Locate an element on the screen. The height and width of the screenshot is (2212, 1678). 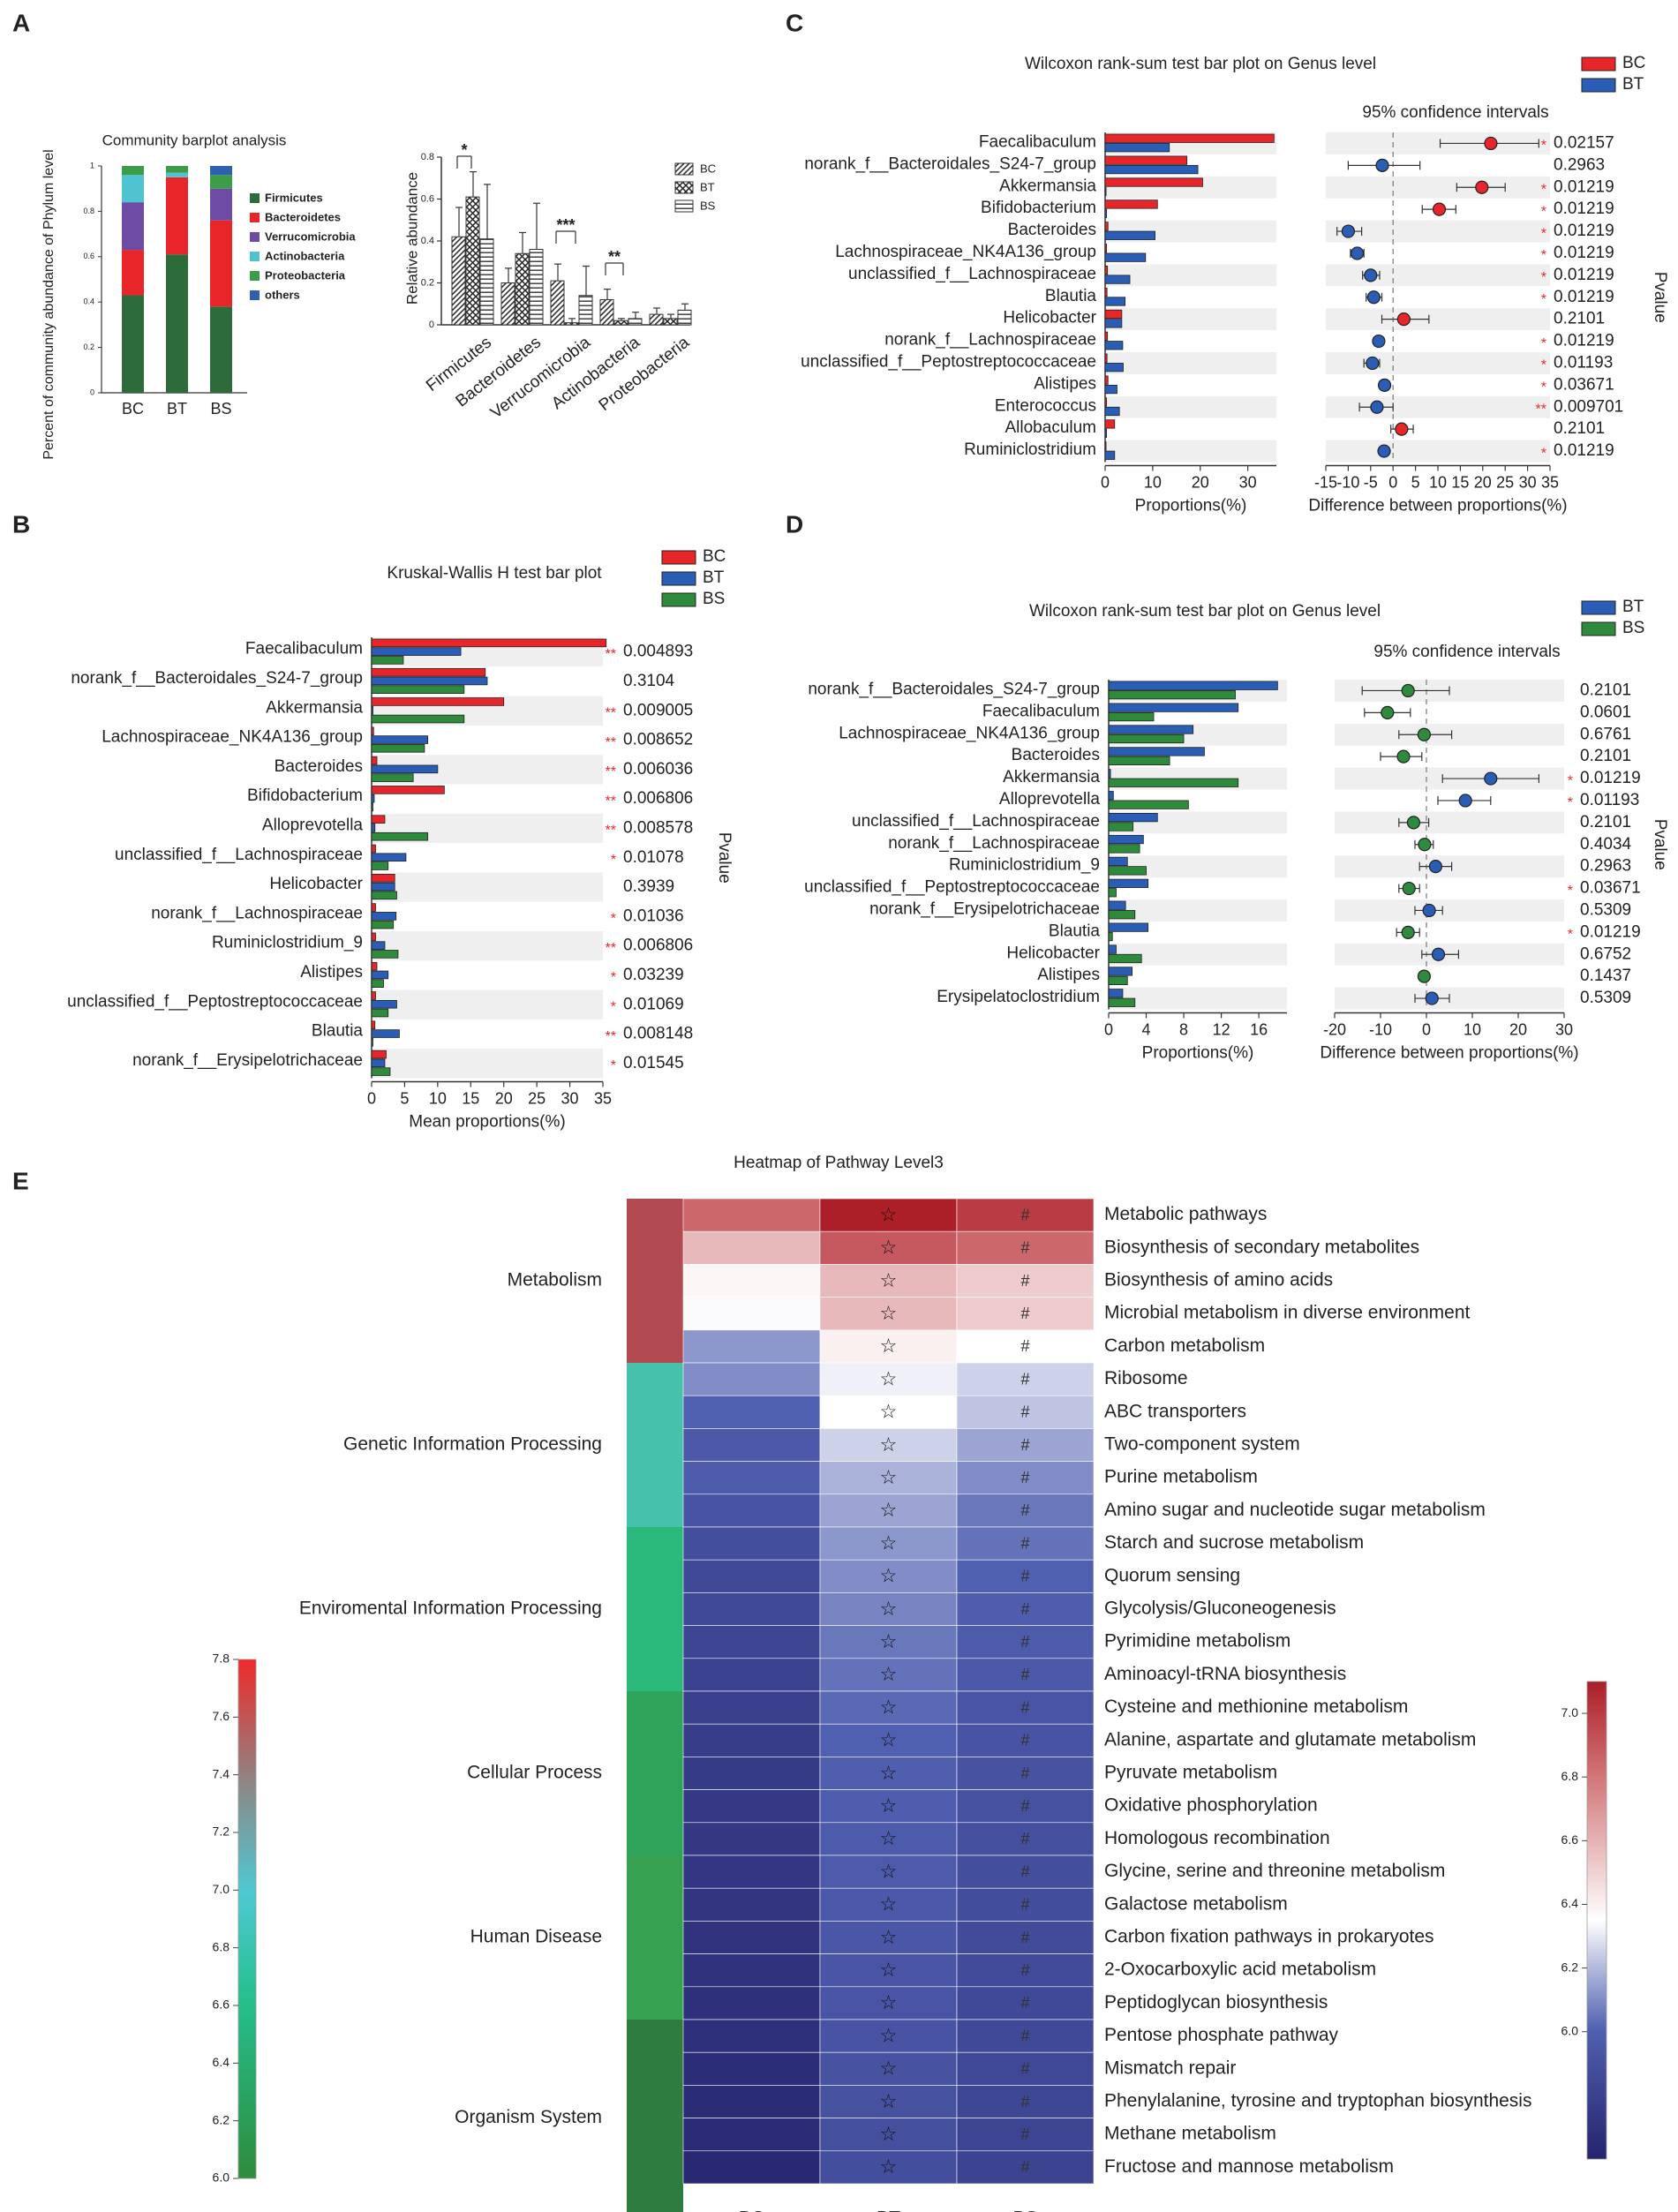
x-tick-label: 25 is located at coordinates (537, 1098).